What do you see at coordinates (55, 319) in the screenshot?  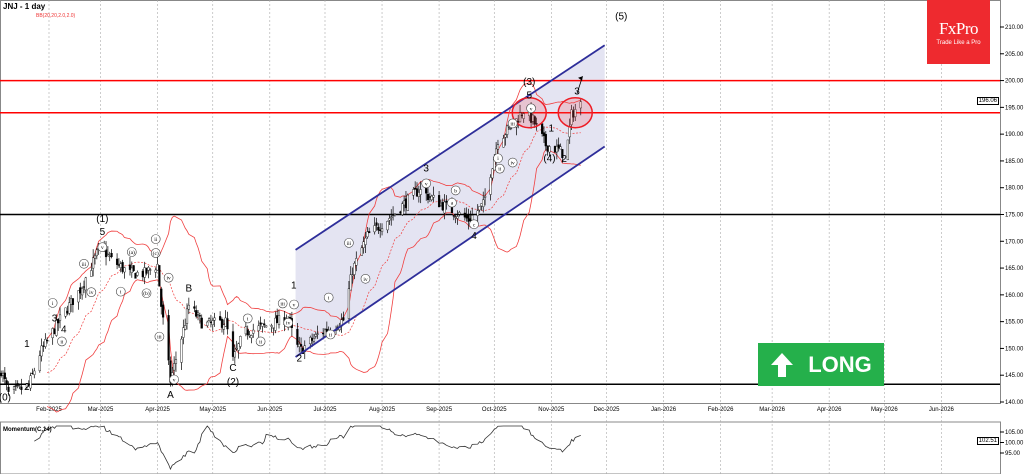 I see `wave-label-group: 3` at bounding box center [55, 319].